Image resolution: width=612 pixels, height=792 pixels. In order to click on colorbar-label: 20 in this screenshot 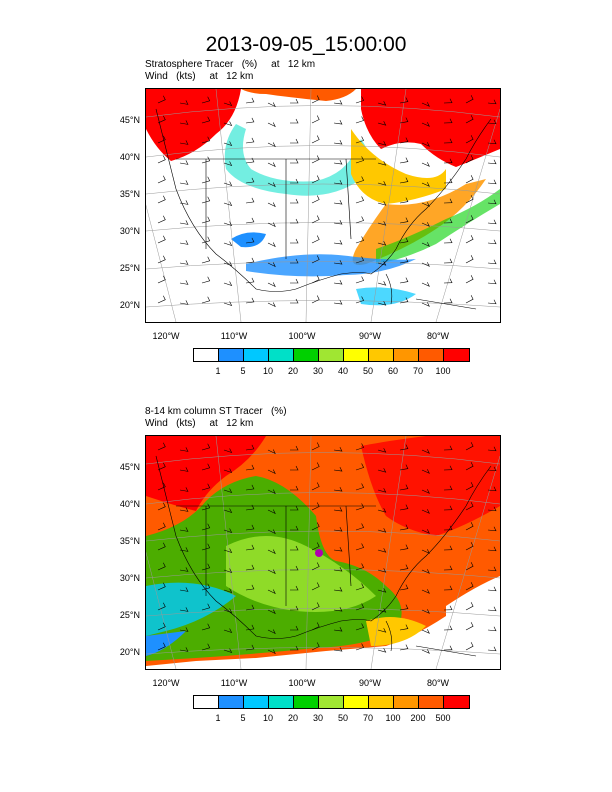, I will do `click(292, 718)`.